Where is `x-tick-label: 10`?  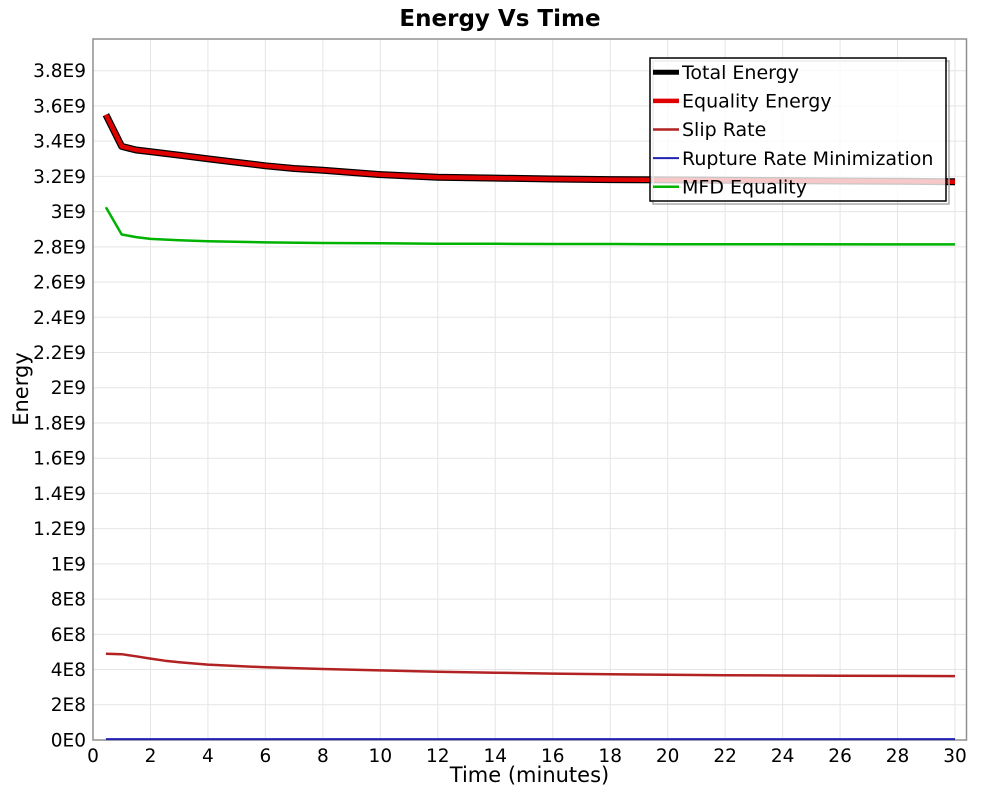
x-tick-label: 10 is located at coordinates (381, 756).